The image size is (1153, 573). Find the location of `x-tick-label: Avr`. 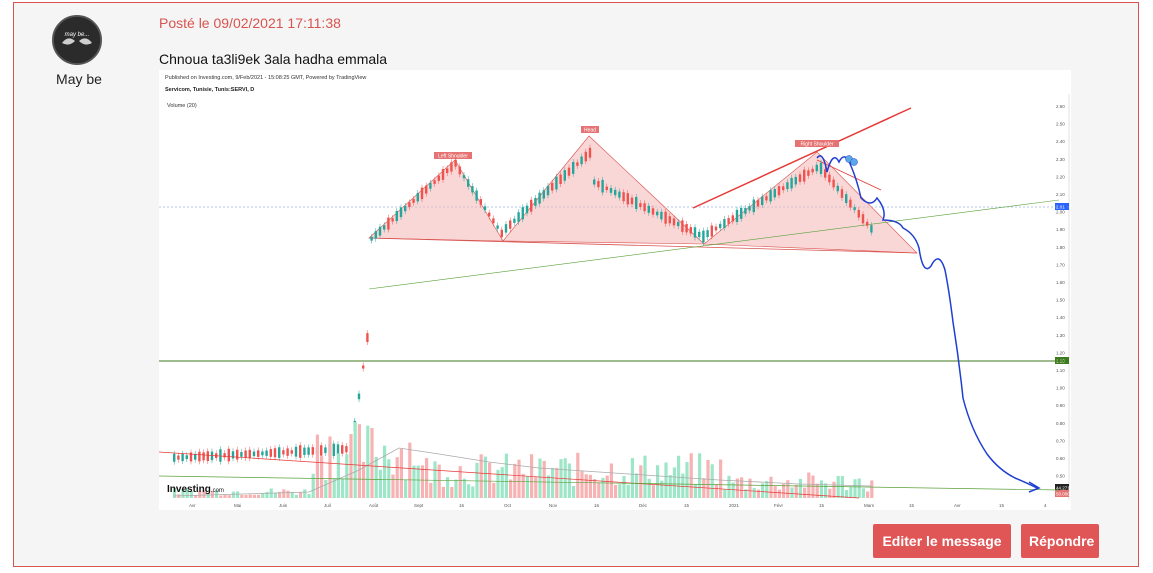

x-tick-label: Avr is located at coordinates (192, 505).